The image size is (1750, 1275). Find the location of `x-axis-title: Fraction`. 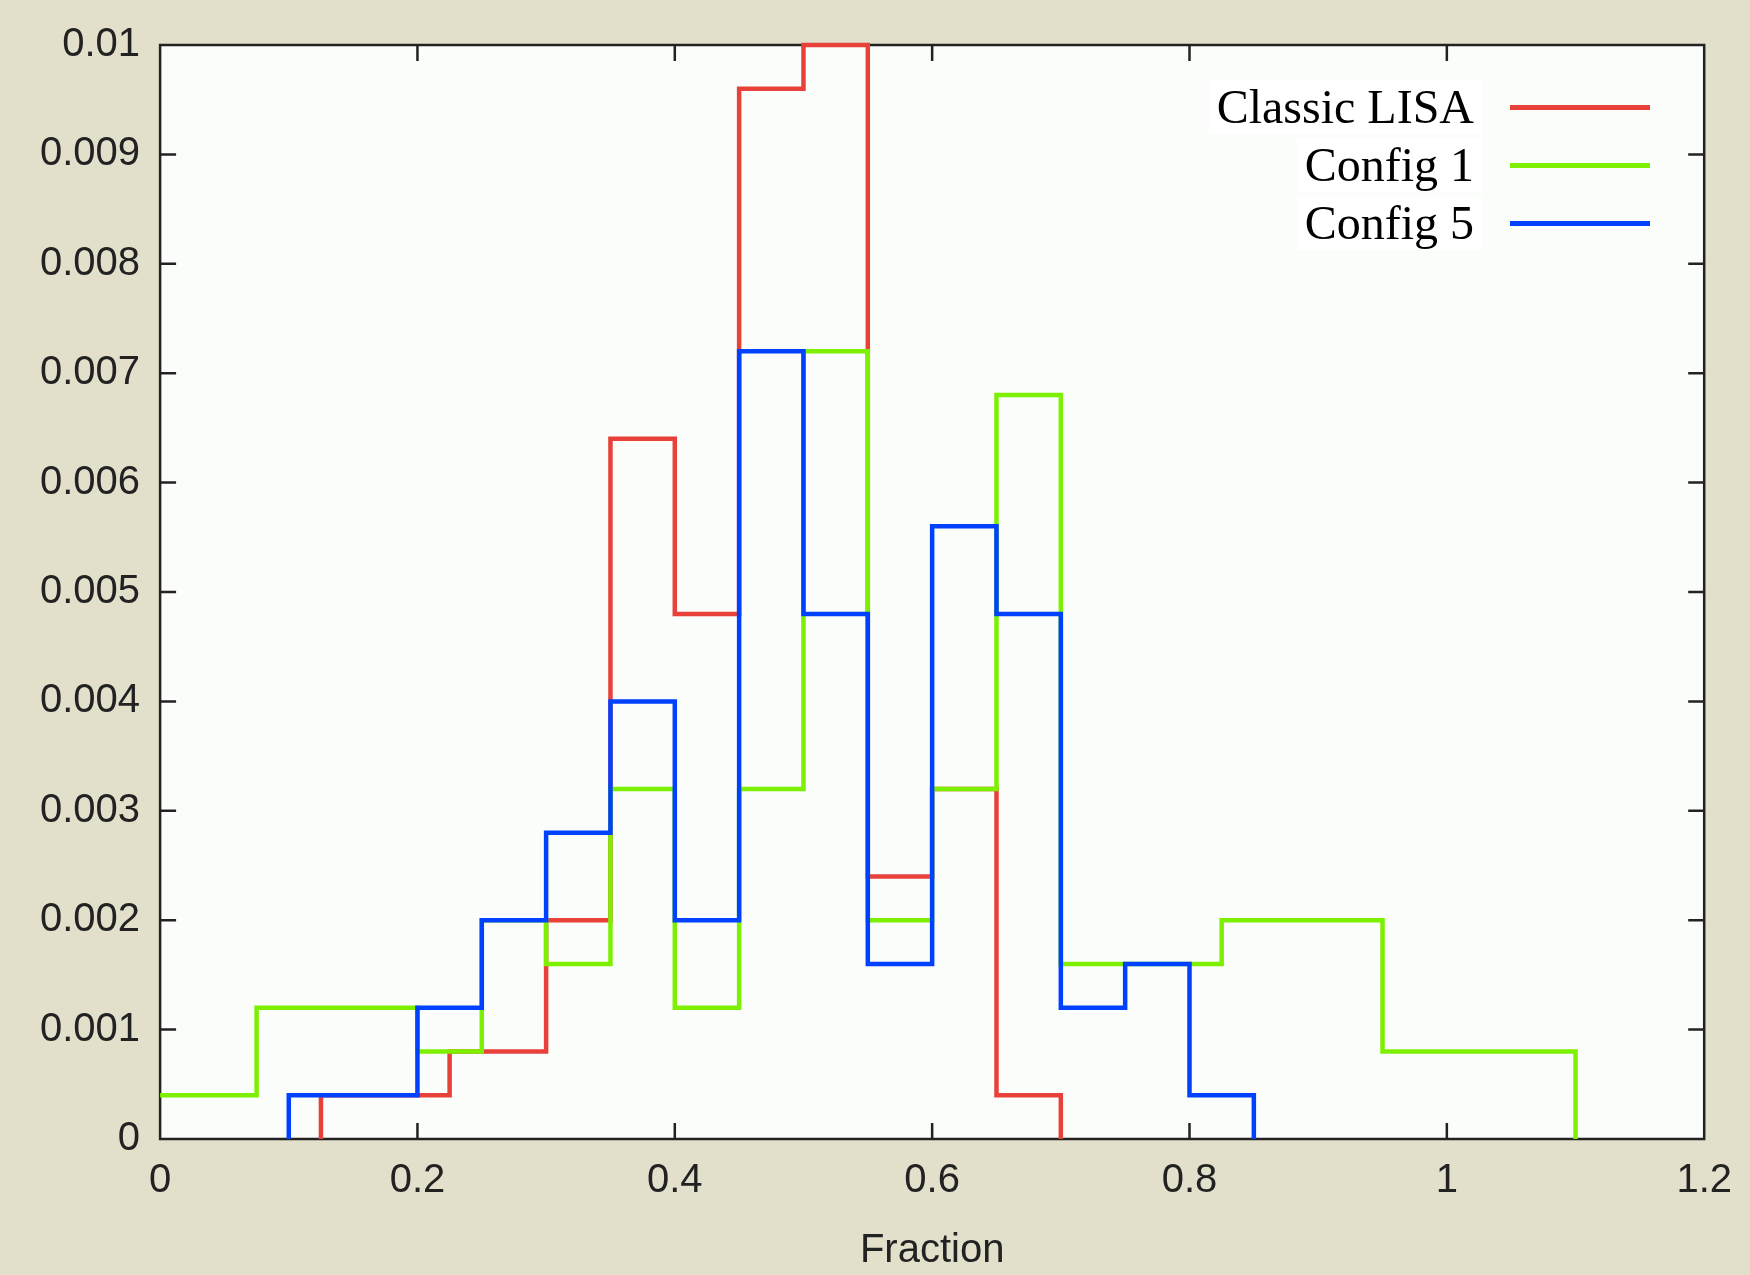

x-axis-title: Fraction is located at coordinates (932, 1248).